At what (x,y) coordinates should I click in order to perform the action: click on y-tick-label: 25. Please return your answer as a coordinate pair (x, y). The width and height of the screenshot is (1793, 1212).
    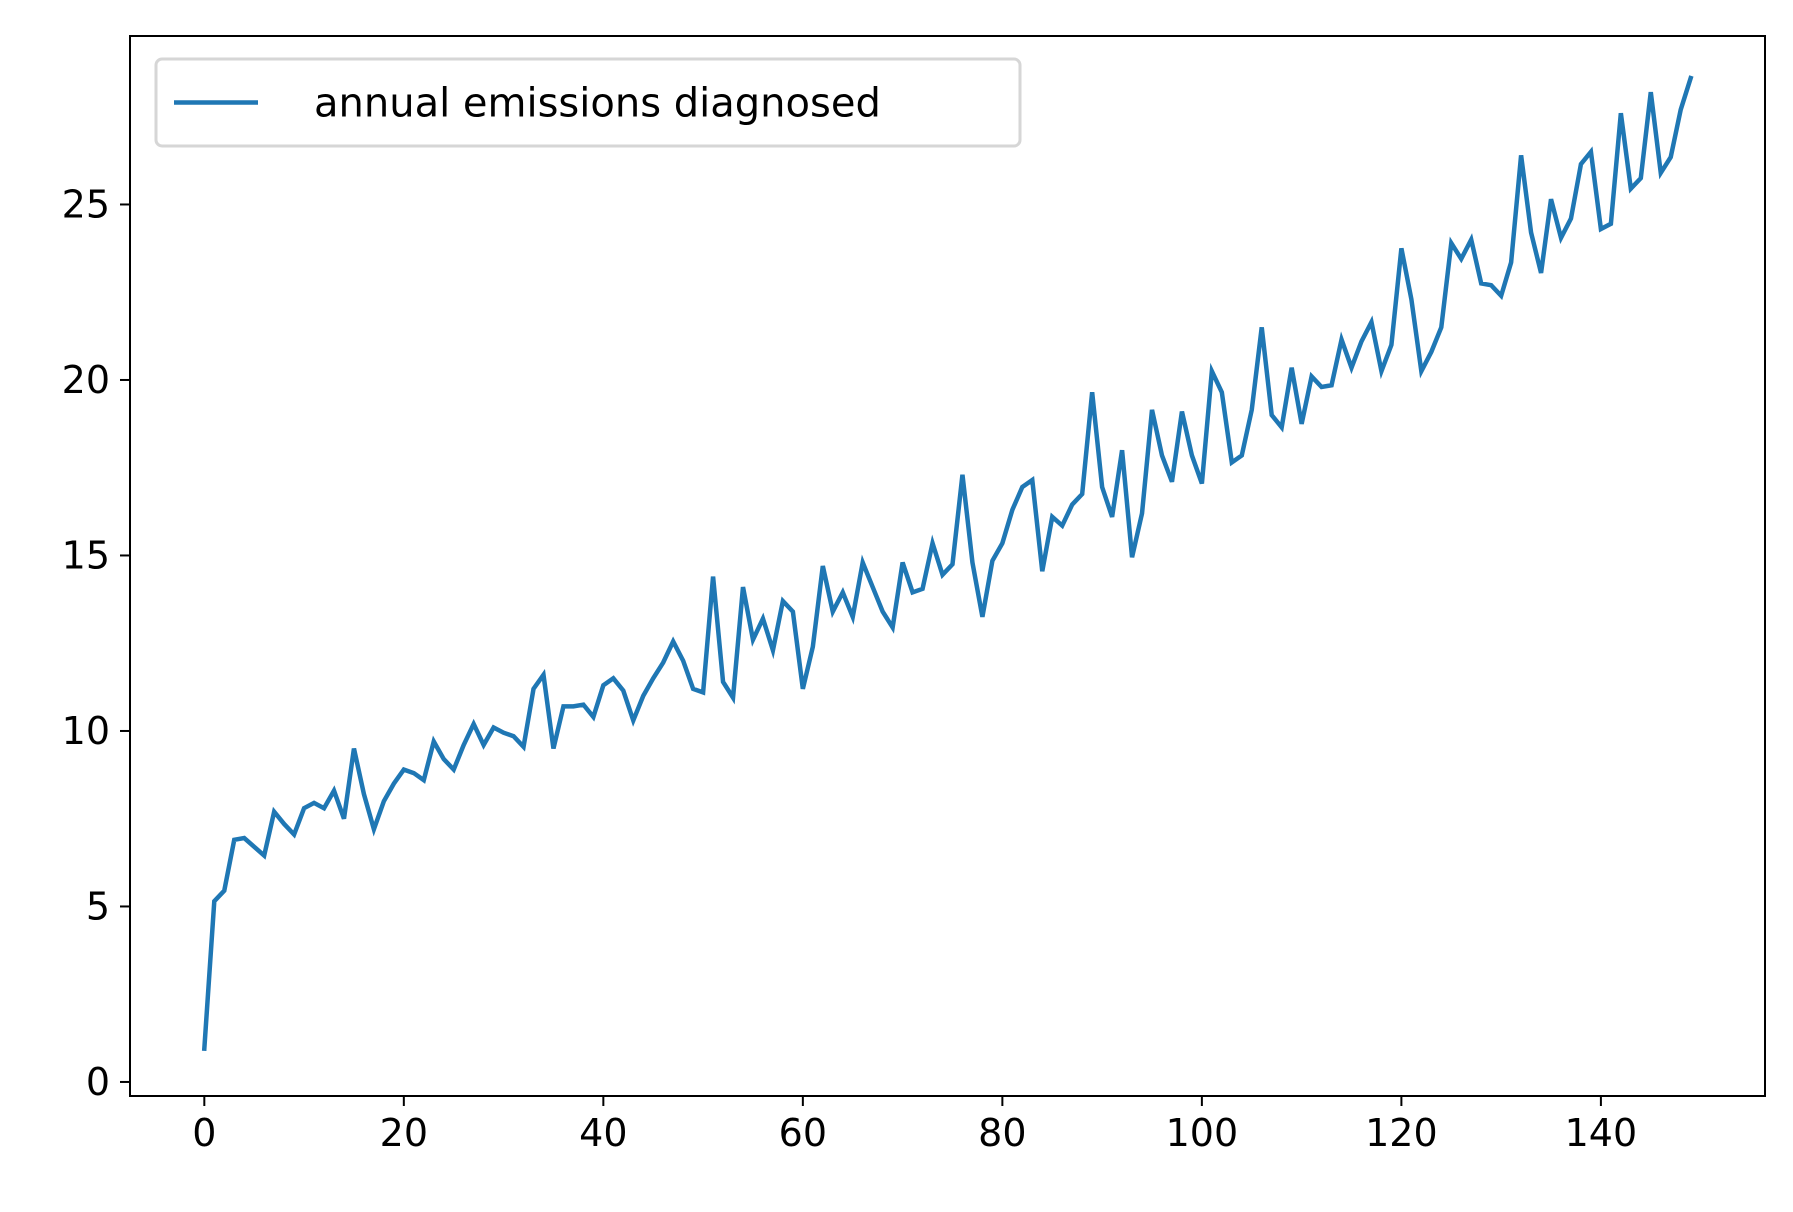
    Looking at the image, I should click on (86, 204).